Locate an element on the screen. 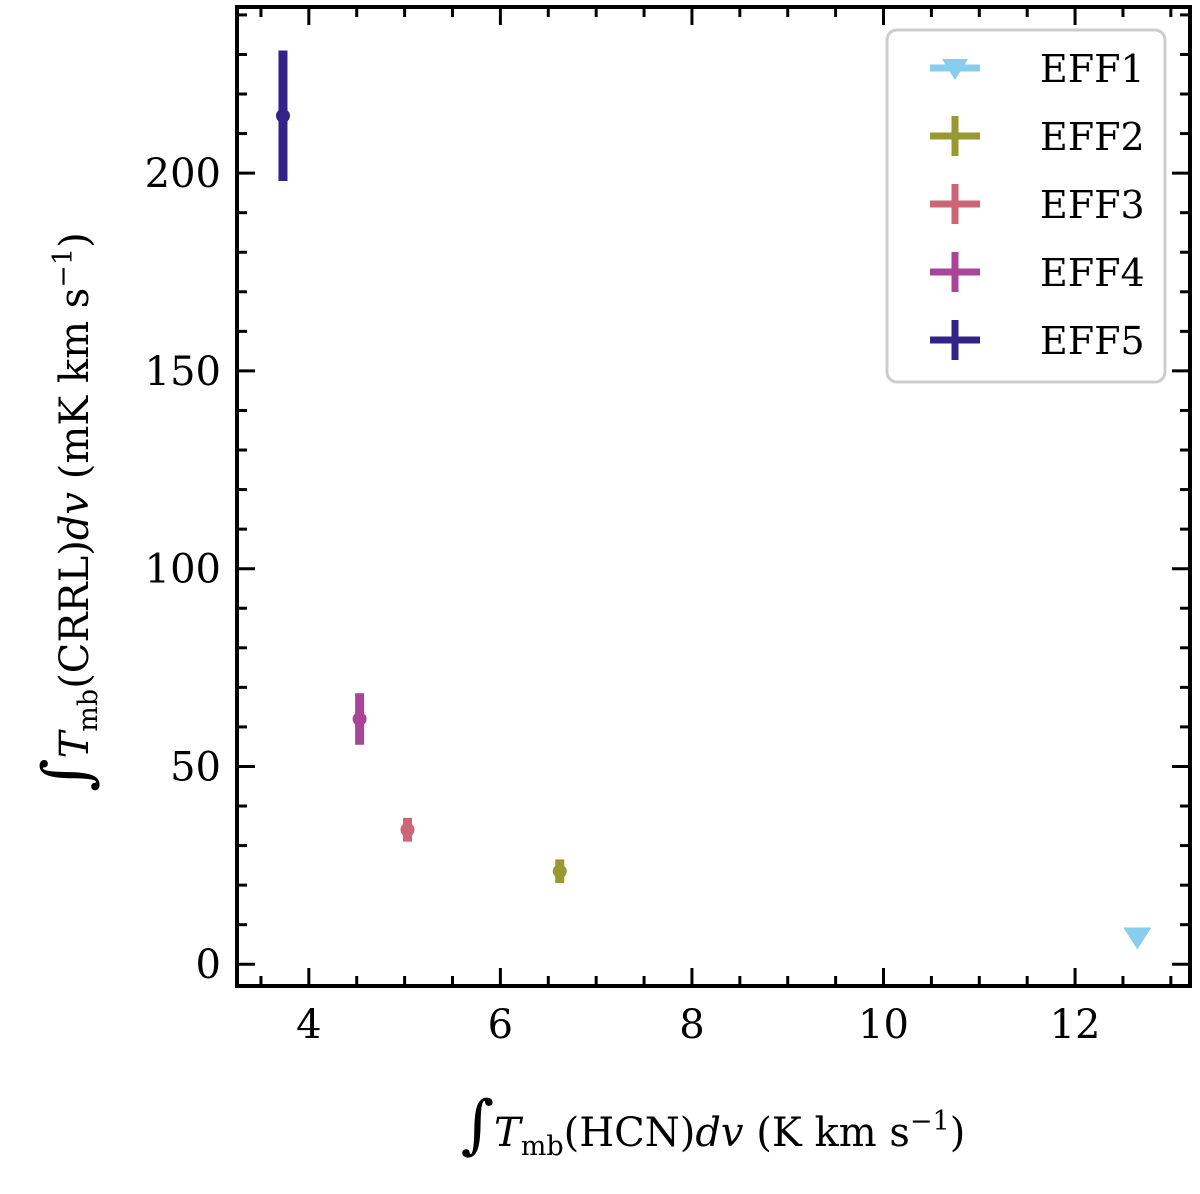 The width and height of the screenshot is (1200, 1194). legend-label: EFF2 is located at coordinates (1092, 137).